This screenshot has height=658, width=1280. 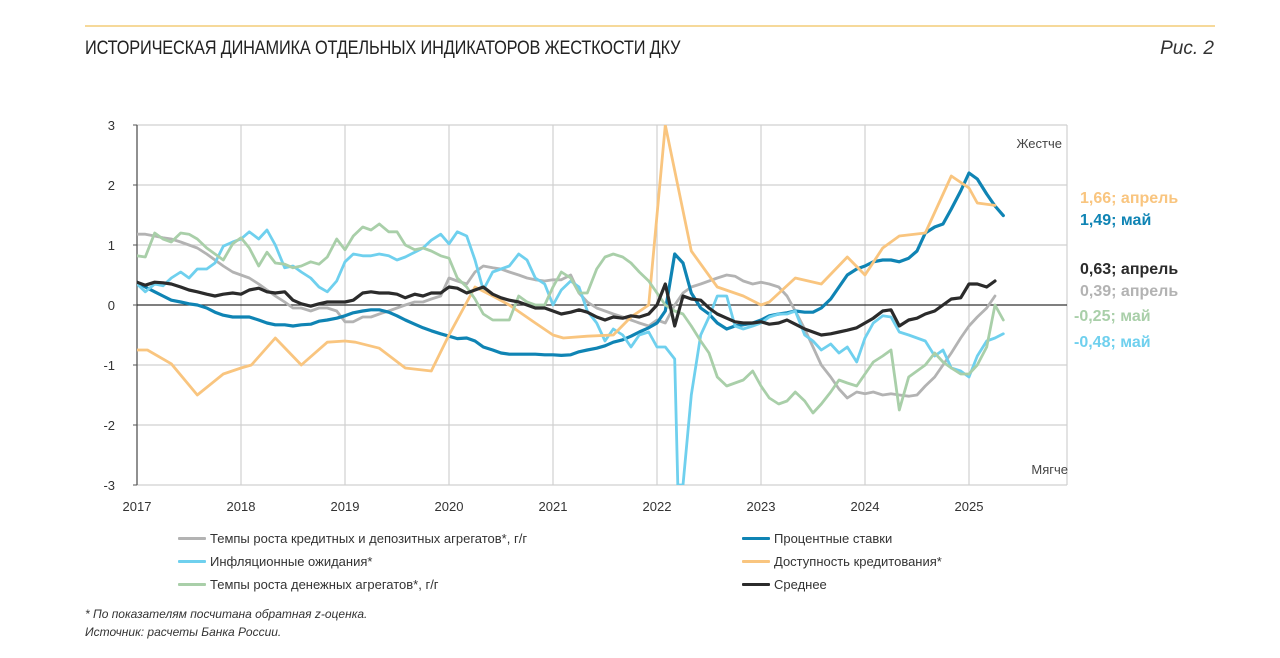 I want to click on legend-item: Инфляционные ожидания*, so click(x=352, y=561).